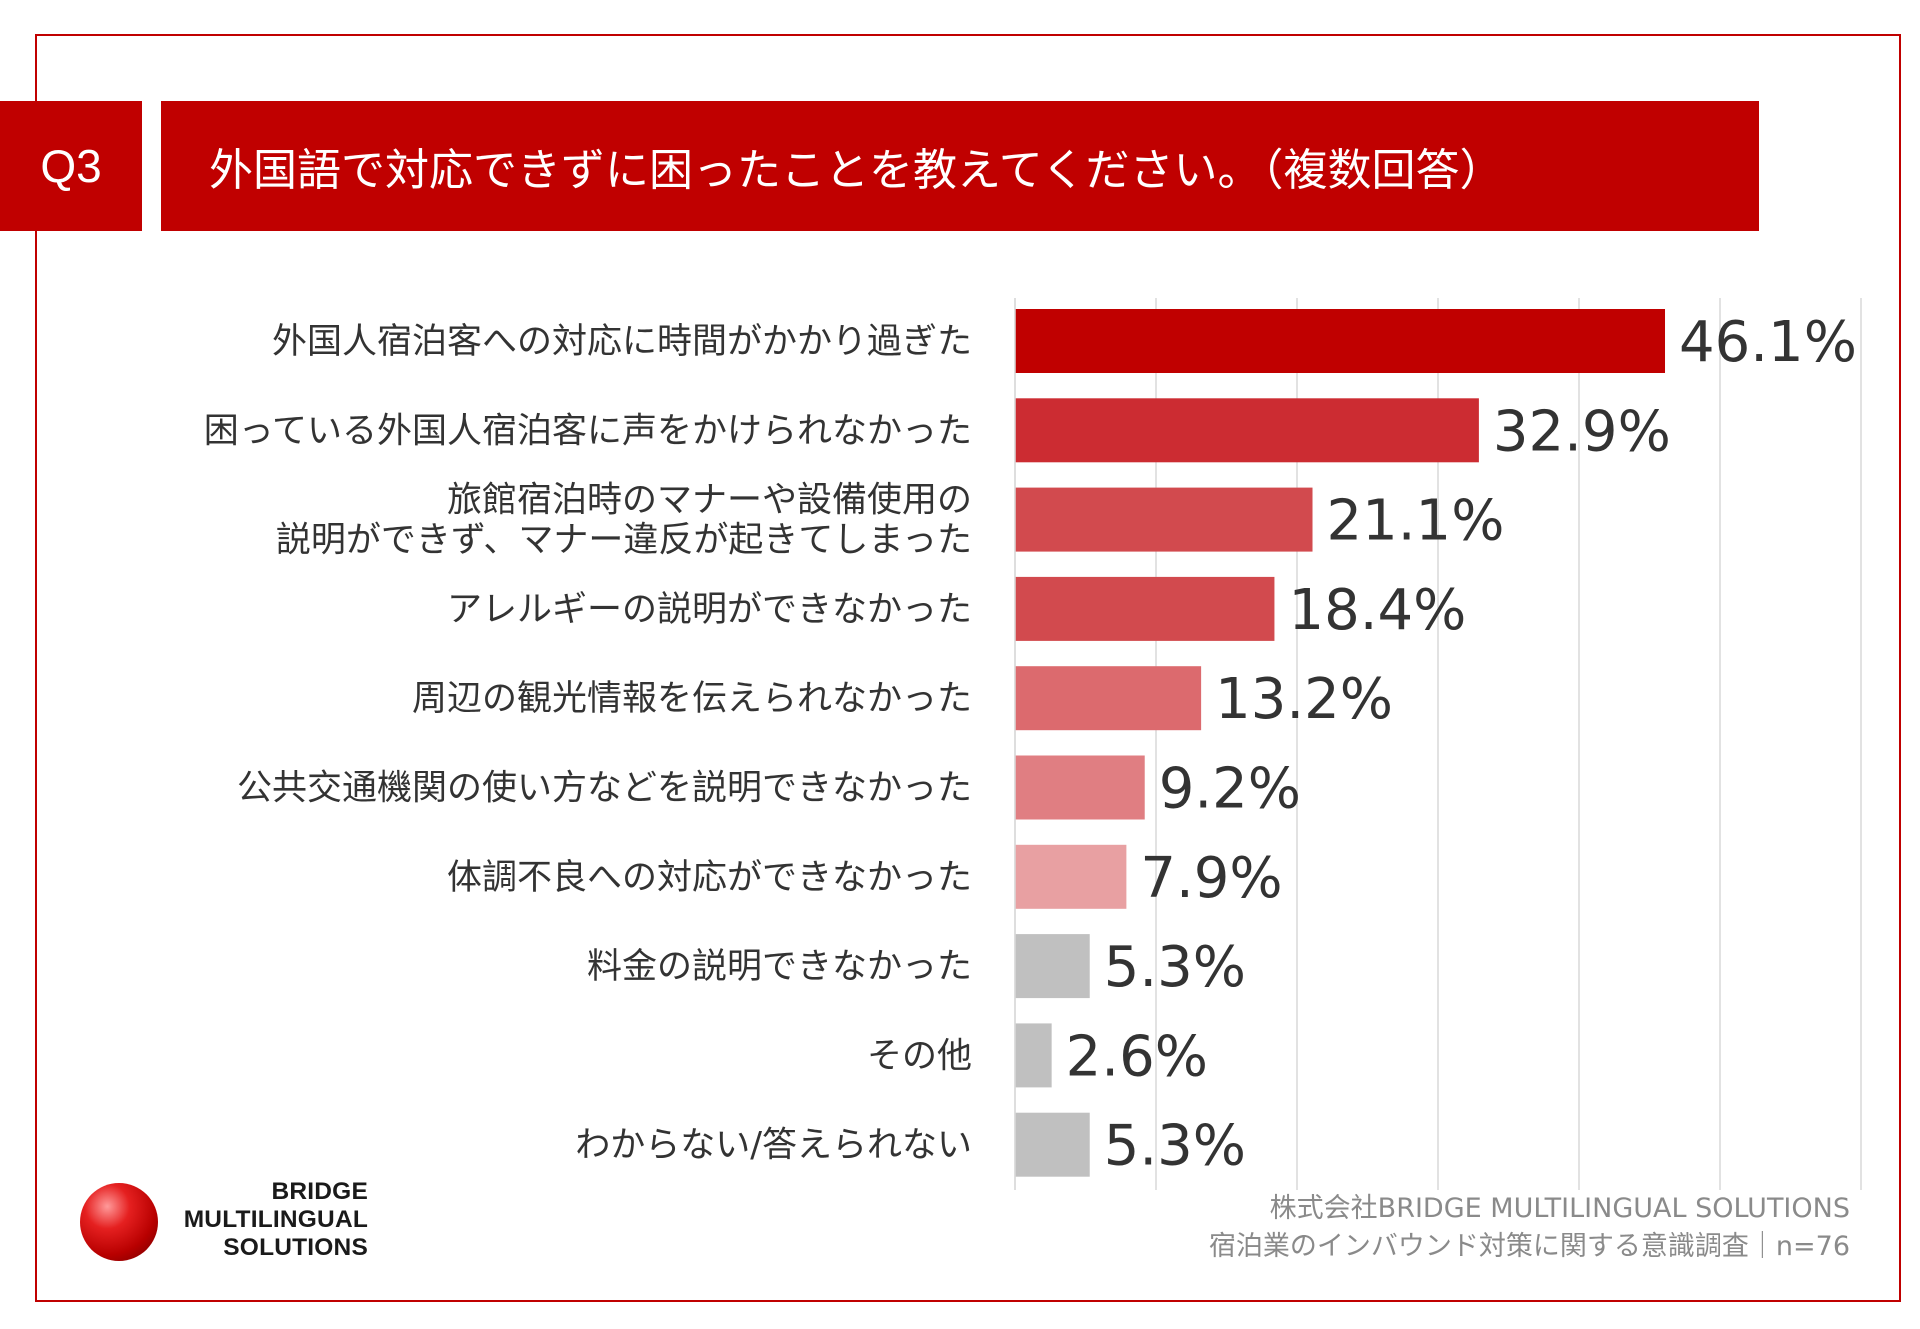 This screenshot has width=1920, height=1329. What do you see at coordinates (919, 1056) in the screenshot?
I see `category-label-9: その他` at bounding box center [919, 1056].